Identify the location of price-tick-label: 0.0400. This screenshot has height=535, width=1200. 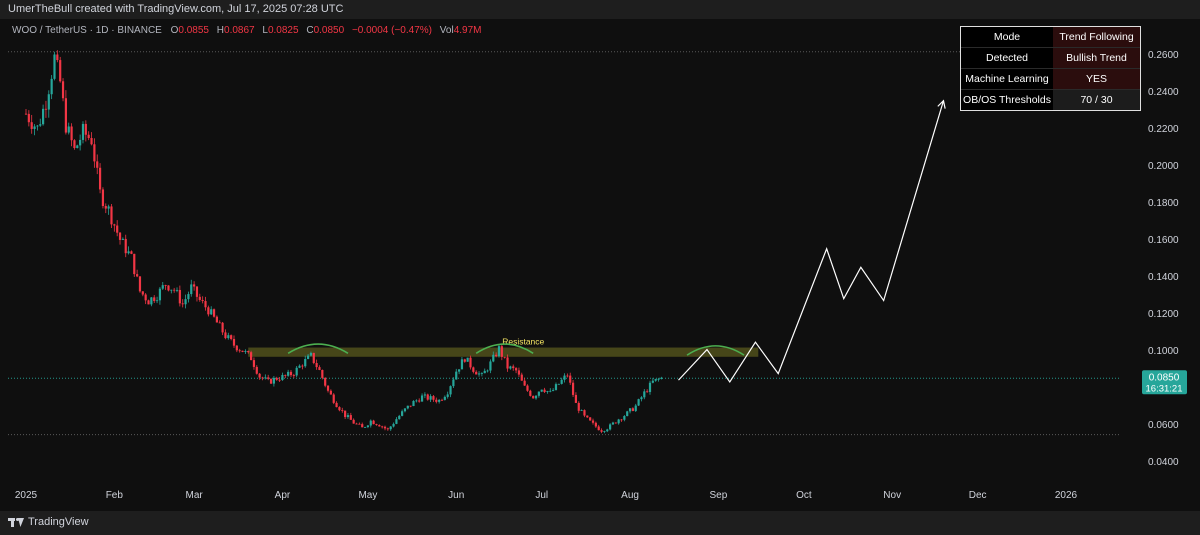
(1163, 462).